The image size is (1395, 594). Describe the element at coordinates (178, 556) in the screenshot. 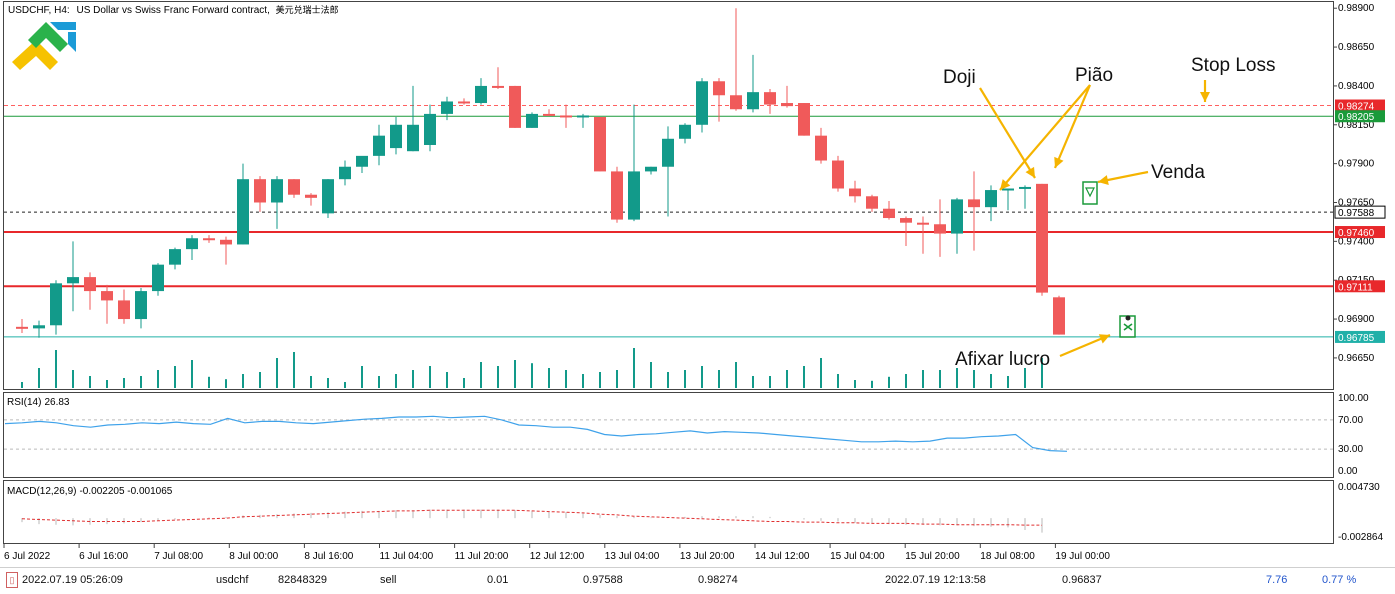

I see `time-axis-label: 7 Jul 08:00` at that location.